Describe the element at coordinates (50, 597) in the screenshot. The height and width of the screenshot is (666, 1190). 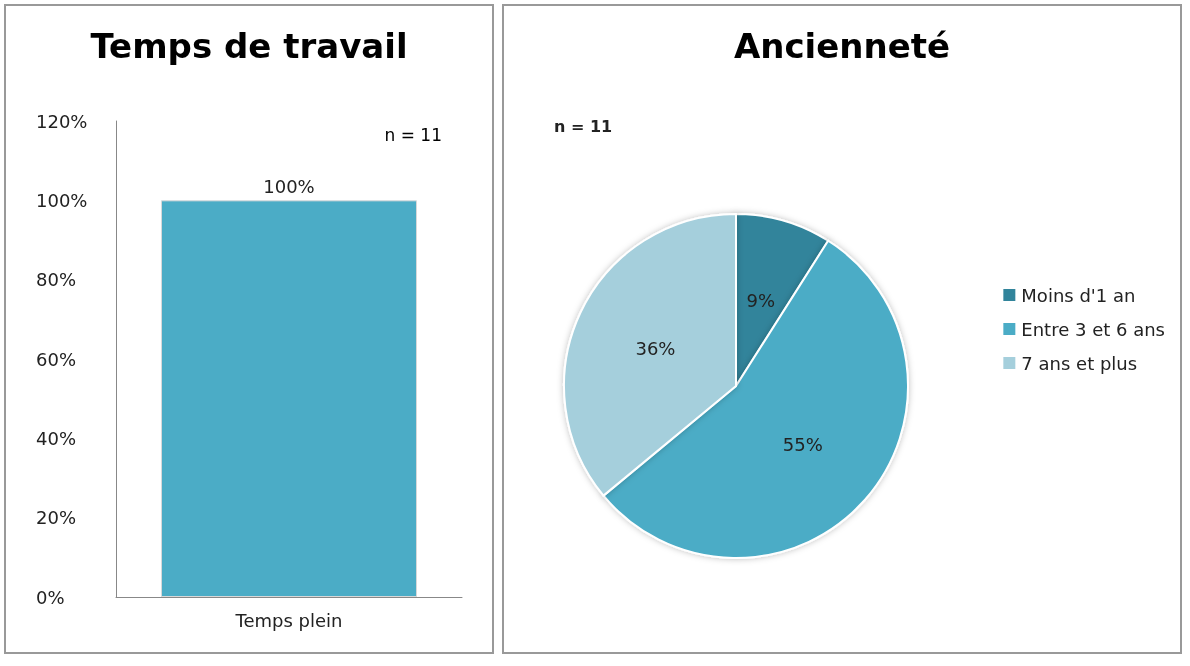
I see `y-tick-label: 0%` at that location.